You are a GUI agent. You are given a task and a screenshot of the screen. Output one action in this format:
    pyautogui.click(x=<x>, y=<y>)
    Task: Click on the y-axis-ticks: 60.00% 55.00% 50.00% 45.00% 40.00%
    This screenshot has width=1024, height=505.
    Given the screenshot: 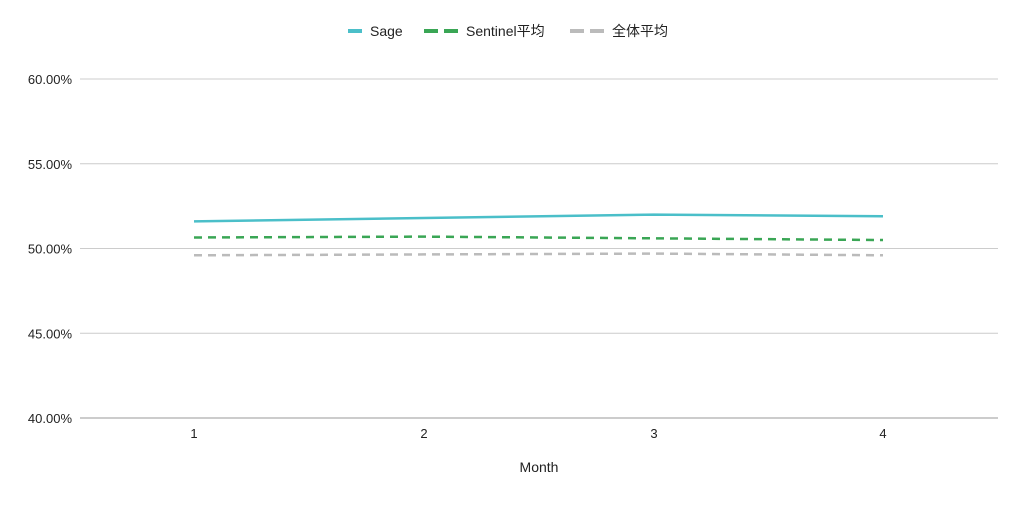 What is the action you would take?
    pyautogui.click(x=50, y=249)
    